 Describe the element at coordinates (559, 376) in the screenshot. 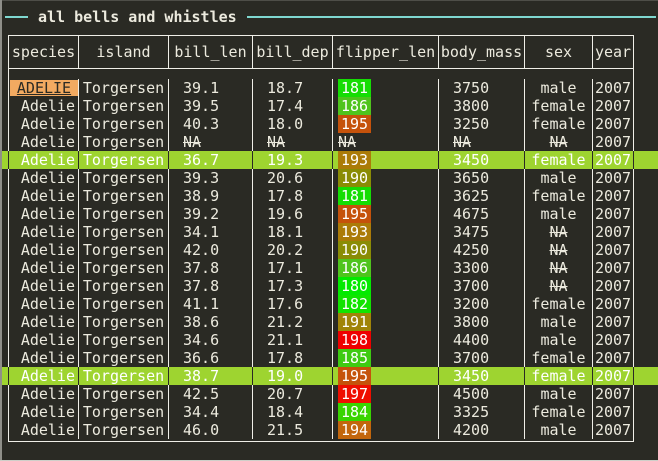

I see `cell-sex: female` at that location.